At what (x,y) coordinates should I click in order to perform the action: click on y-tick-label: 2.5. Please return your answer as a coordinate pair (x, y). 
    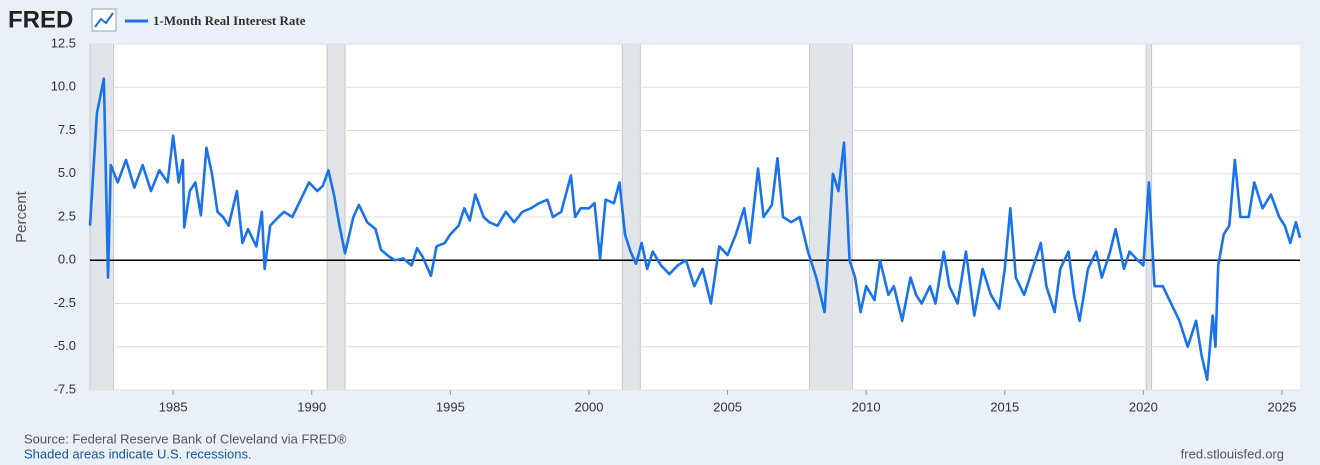
    Looking at the image, I should click on (67, 215).